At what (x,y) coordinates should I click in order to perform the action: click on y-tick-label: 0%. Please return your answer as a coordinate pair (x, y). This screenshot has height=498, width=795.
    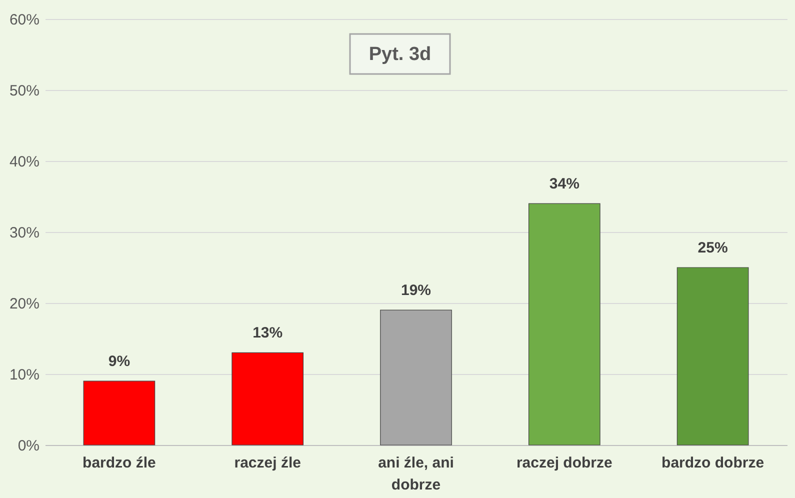
    Looking at the image, I should click on (29, 446).